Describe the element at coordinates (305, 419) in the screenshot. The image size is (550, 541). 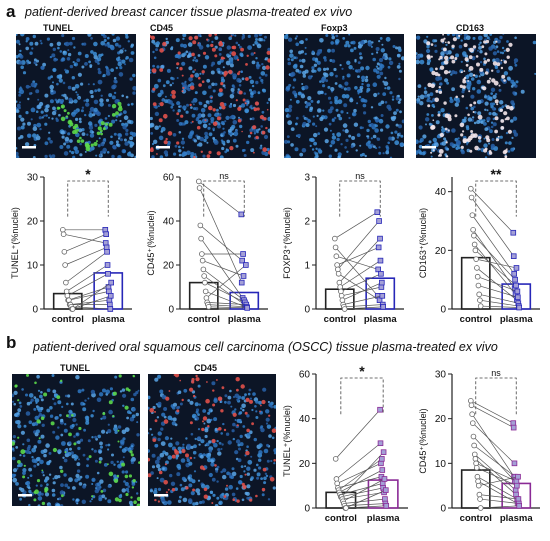
I see `y-tick-label: 40` at that location.